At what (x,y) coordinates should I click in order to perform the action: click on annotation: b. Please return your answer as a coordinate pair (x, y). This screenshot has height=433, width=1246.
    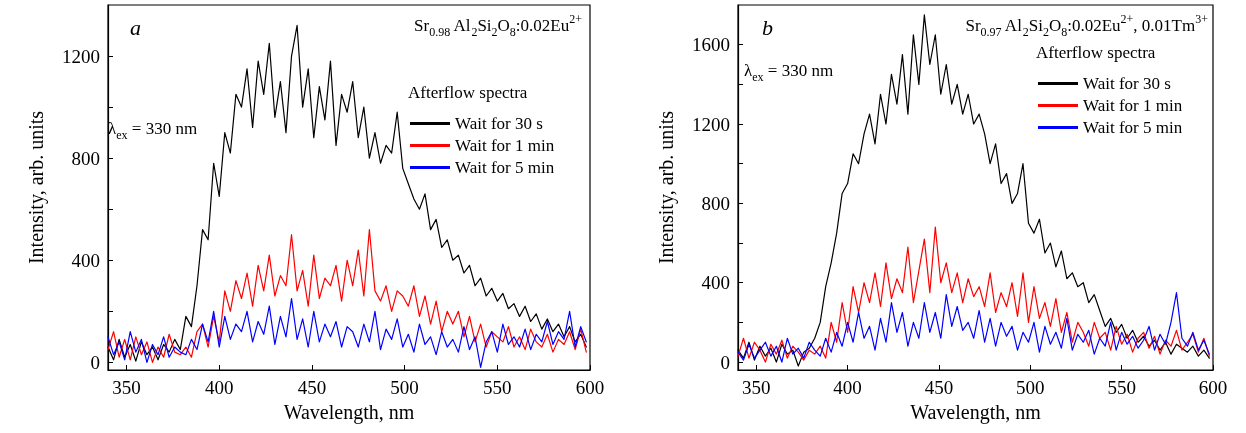
    Looking at the image, I should click on (767, 27).